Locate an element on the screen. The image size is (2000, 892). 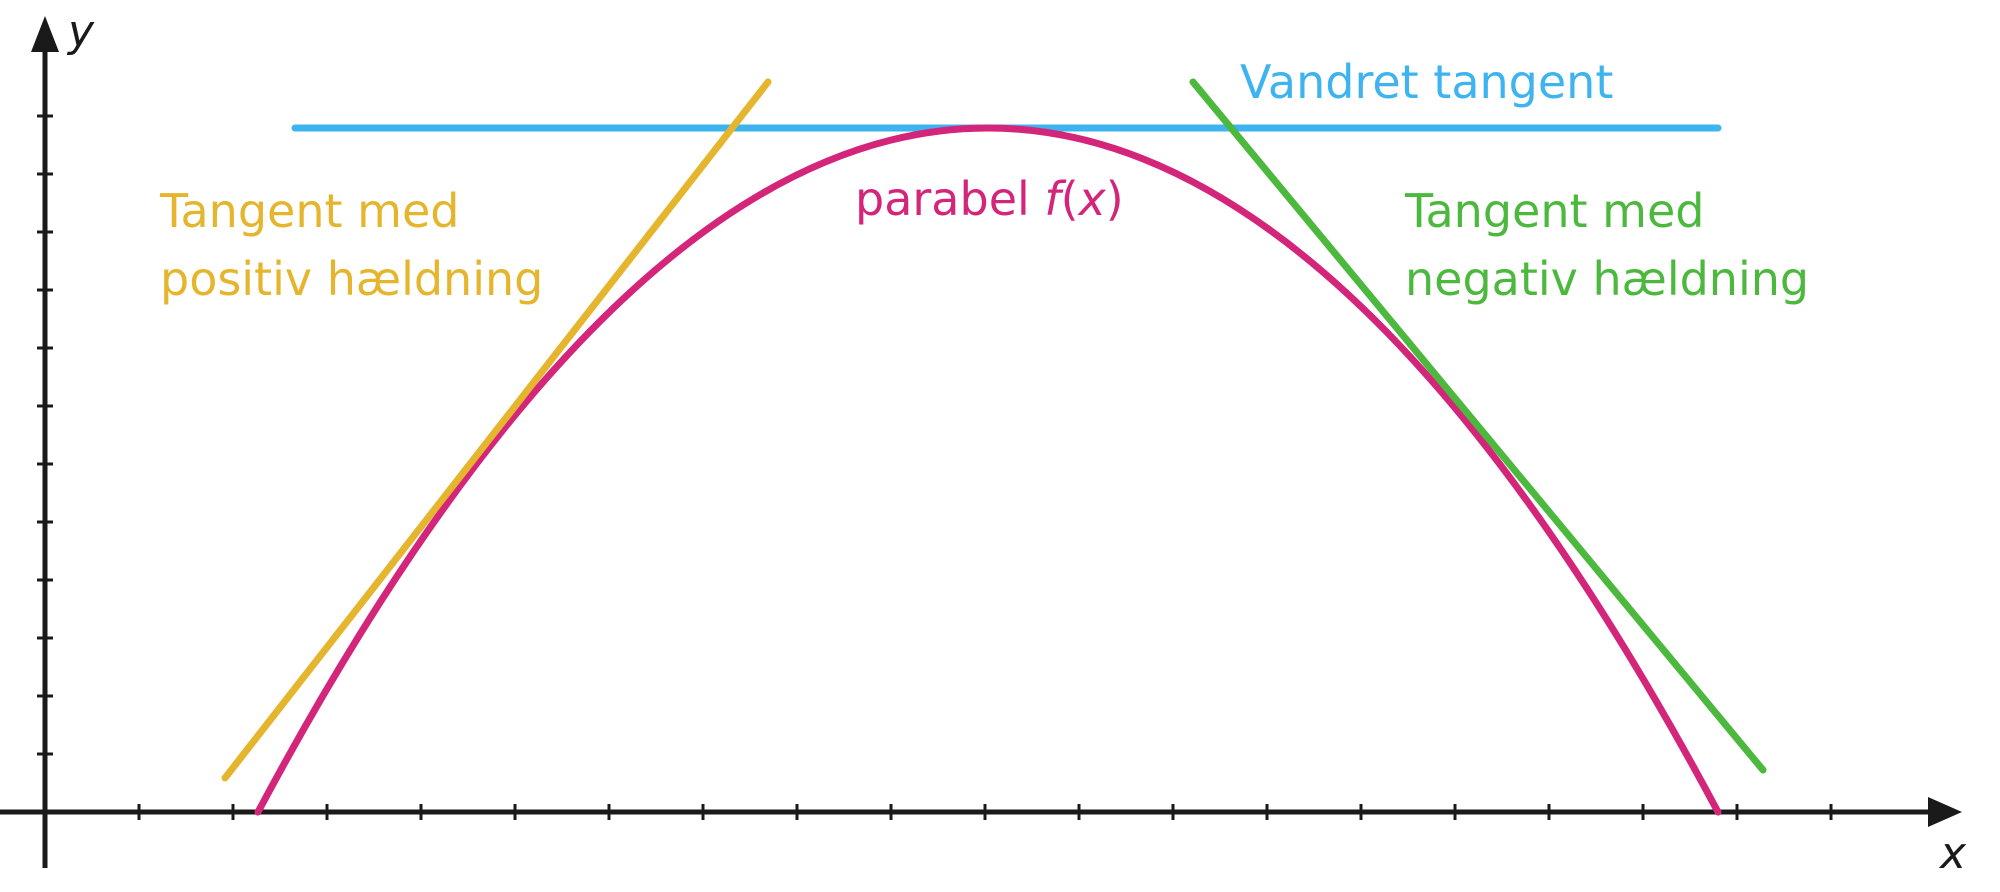
x-axis-label: x is located at coordinates (1952, 853).